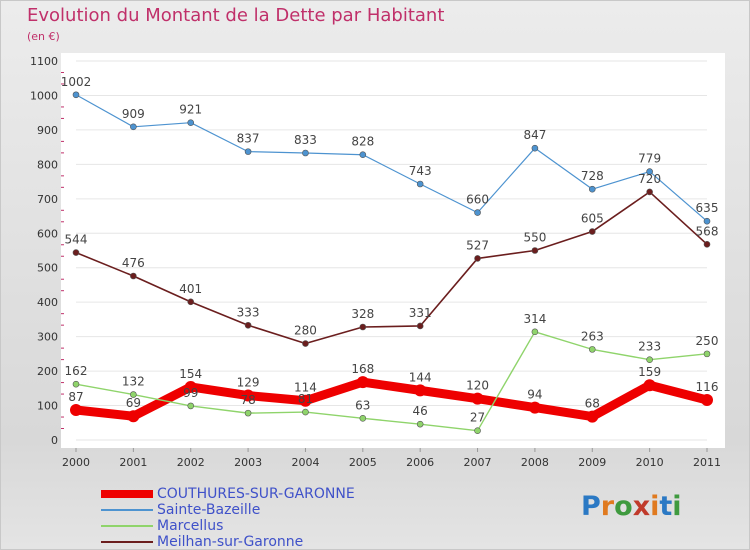  I want to click on data-label: 159, so click(649, 372).